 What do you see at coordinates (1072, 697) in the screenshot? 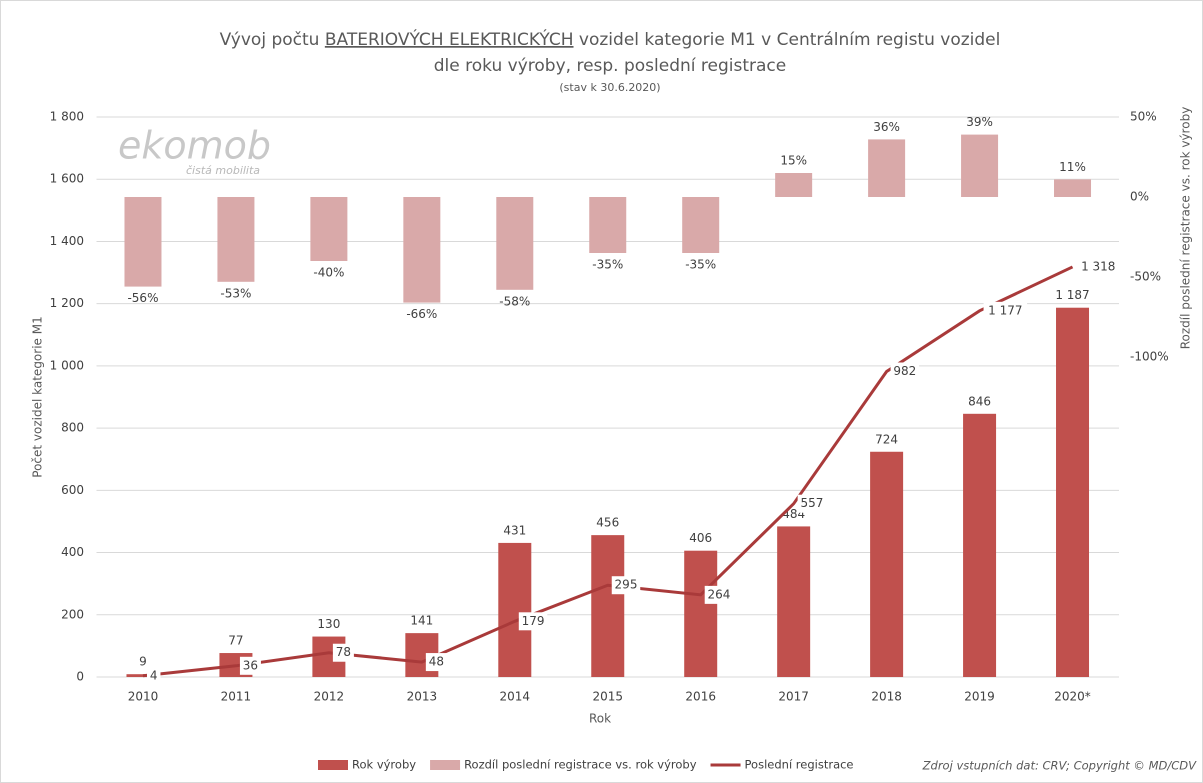
I see `x-tick-label: 2020*` at bounding box center [1072, 697].